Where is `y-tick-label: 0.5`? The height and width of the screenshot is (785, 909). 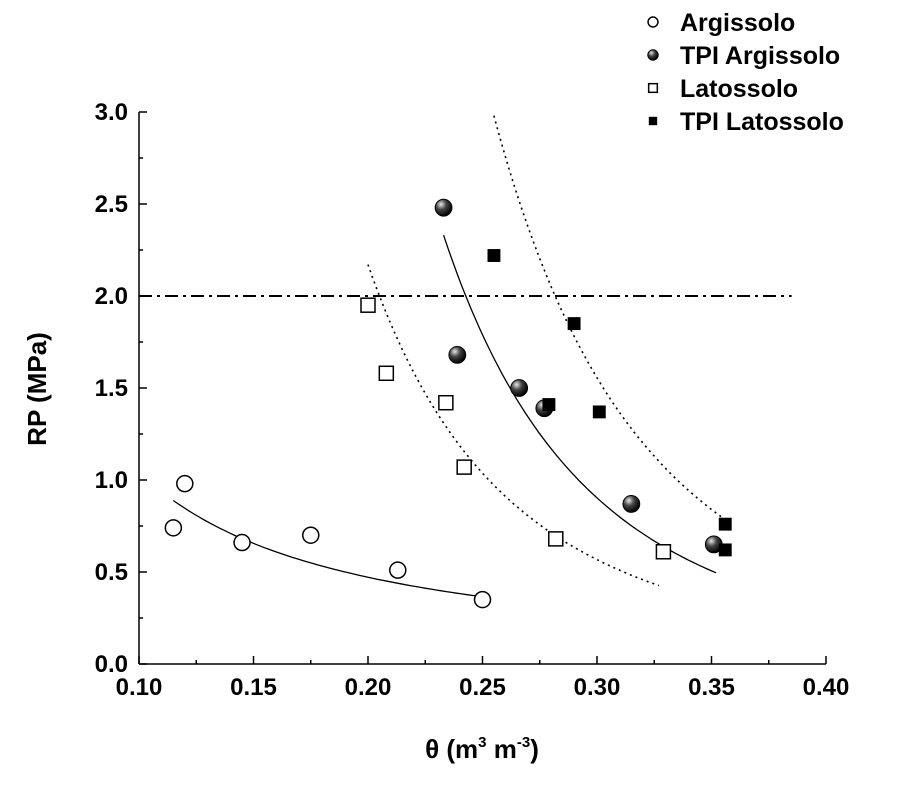 y-tick-label: 0.5 is located at coordinates (111, 572).